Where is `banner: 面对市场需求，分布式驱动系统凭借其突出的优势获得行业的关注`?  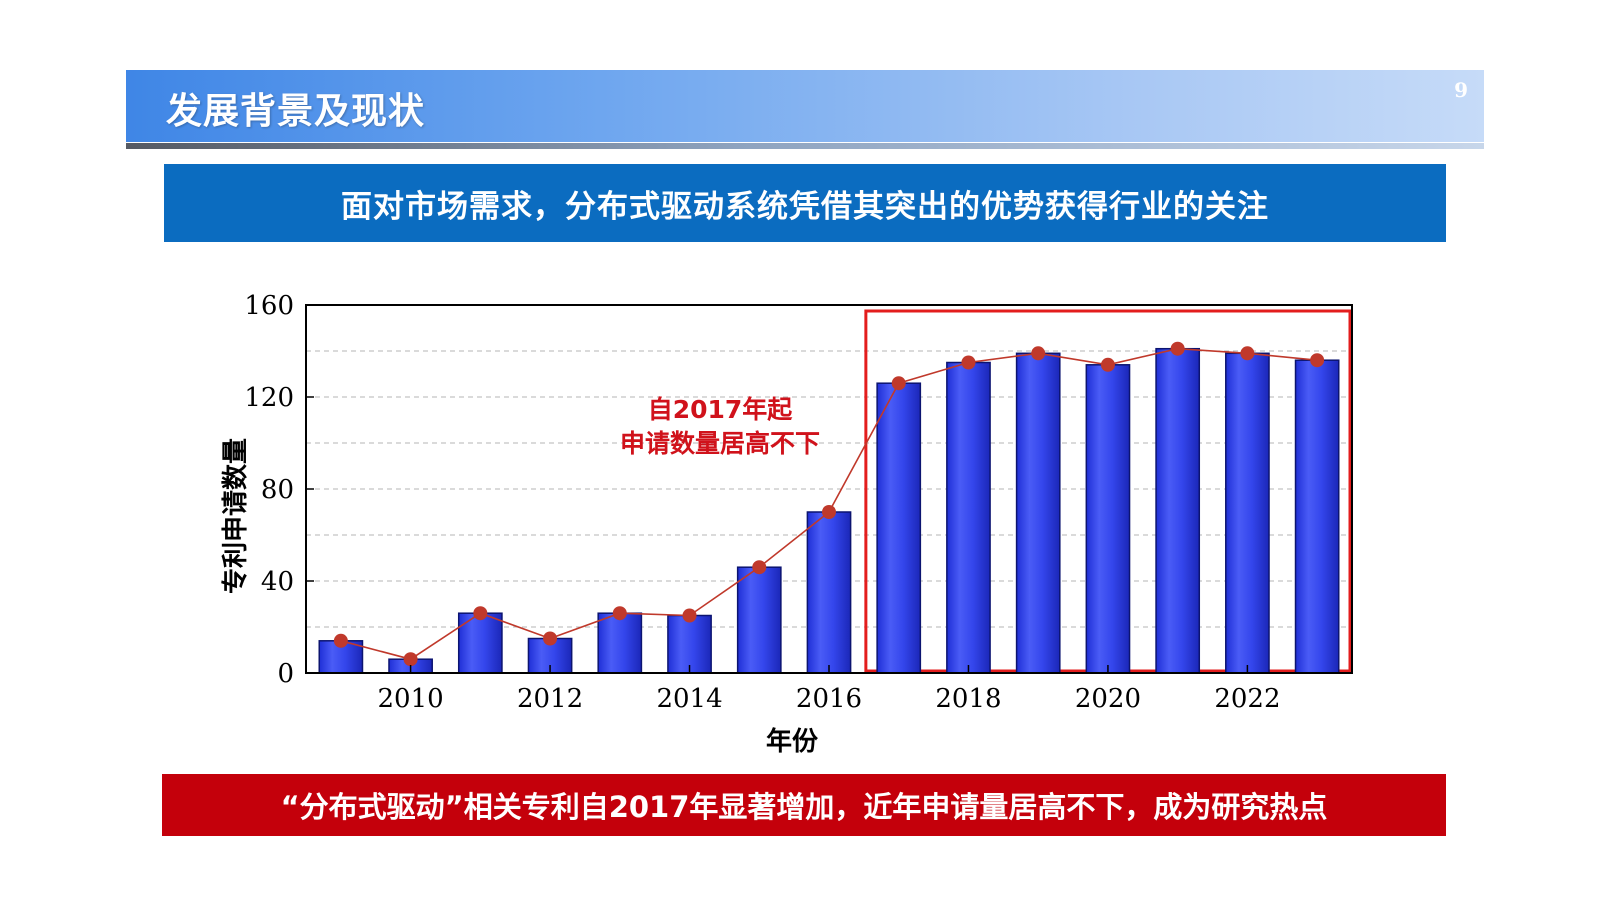
banner: 面对市场需求，分布式驱动系统凭借其突出的优势获得行业的关注 is located at coordinates (805, 203).